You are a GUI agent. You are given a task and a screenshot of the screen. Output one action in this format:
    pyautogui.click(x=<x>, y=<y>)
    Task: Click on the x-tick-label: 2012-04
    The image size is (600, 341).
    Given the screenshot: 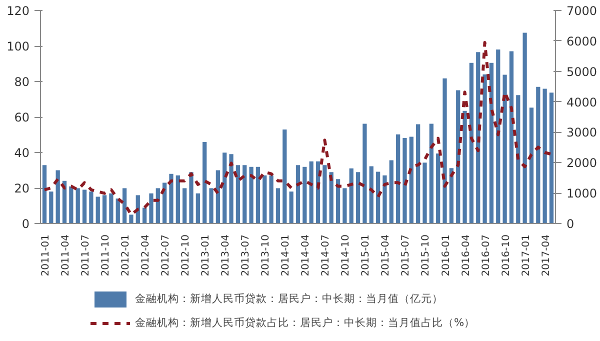 What is the action you would take?
    pyautogui.click(x=146, y=255)
    